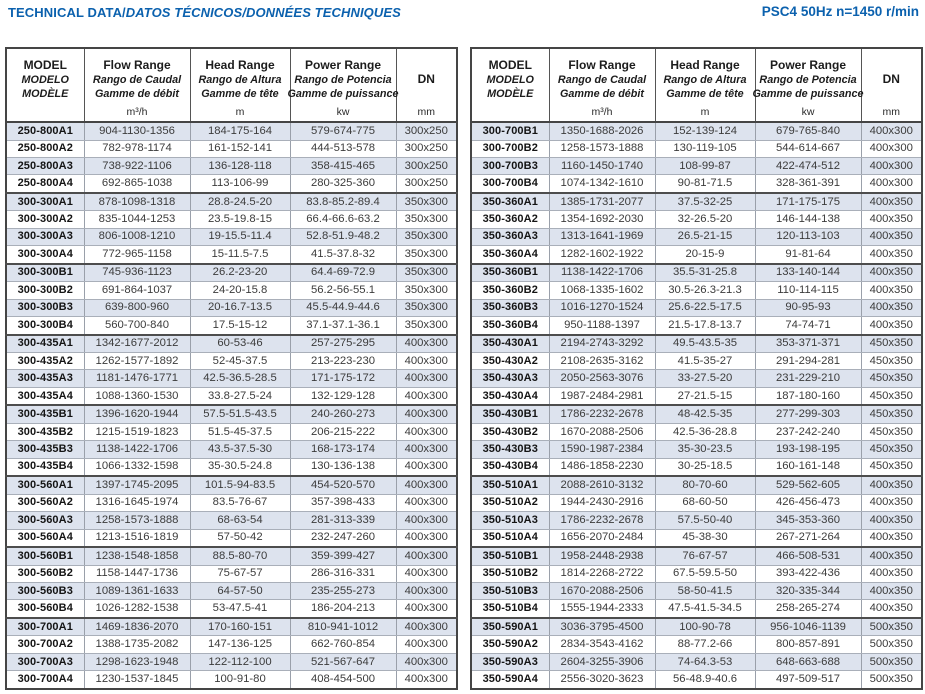 The image size is (925, 694). What do you see at coordinates (808, 449) in the screenshot?
I see `cell-power: 193-198-195` at bounding box center [808, 449].